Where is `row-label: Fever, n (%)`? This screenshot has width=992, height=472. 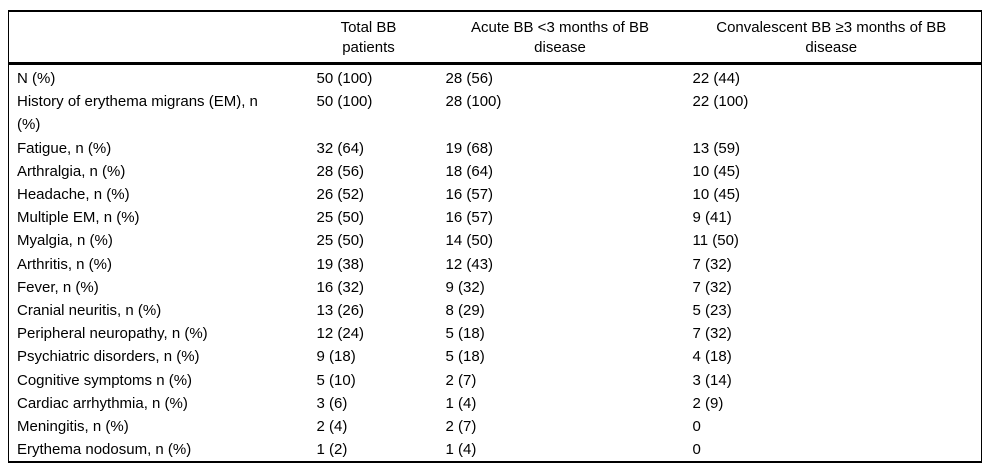 row-label: Fever, n (%) is located at coordinates (58, 287).